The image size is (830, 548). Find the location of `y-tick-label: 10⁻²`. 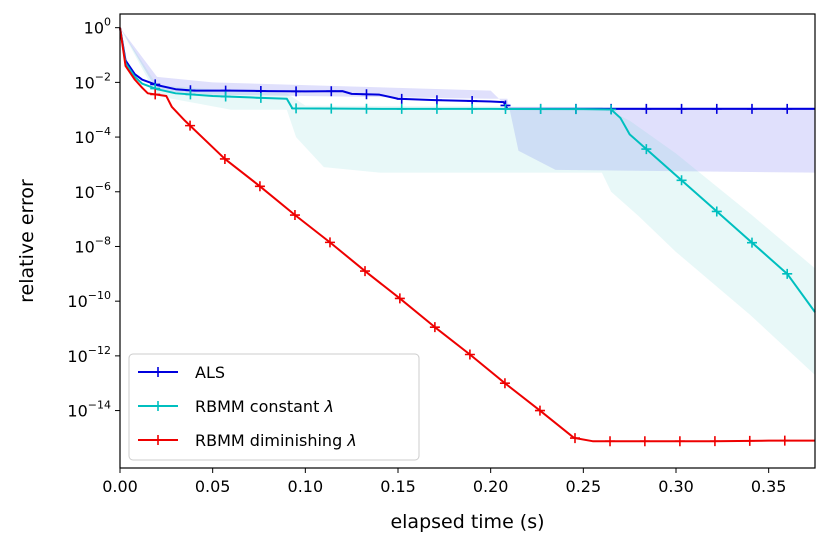

y-tick-label: 10⁻² is located at coordinates (92, 81).